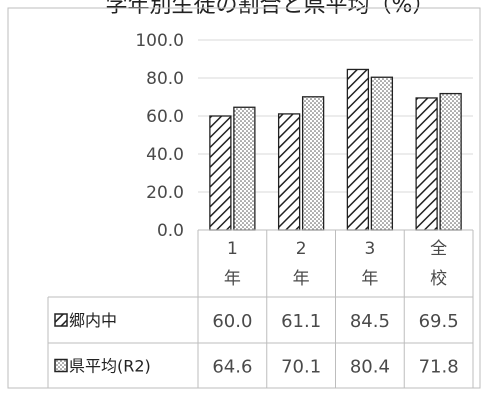 The width and height of the screenshot is (486, 396). Describe the element at coordinates (439, 367) in the screenshot. I see `data-label: 71.8` at that location.